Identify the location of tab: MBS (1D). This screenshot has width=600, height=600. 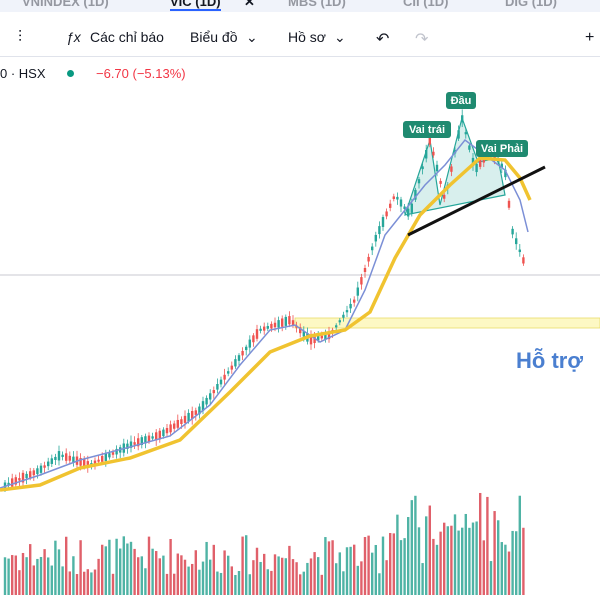
(317, 4).